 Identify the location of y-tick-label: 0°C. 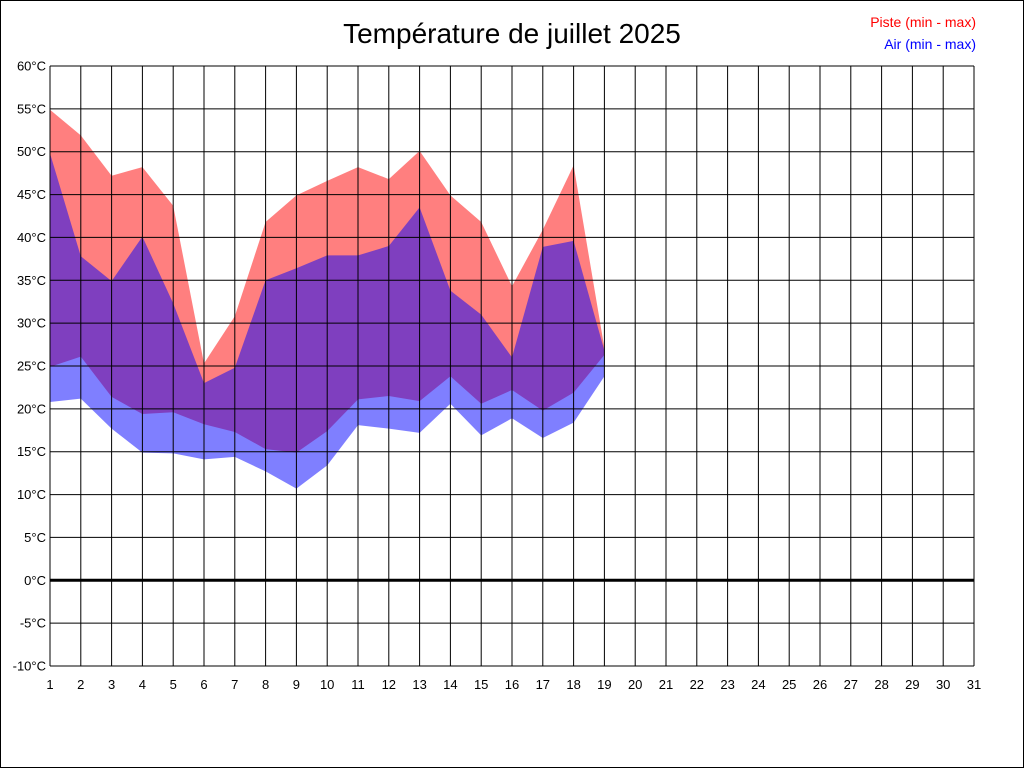
(35, 580).